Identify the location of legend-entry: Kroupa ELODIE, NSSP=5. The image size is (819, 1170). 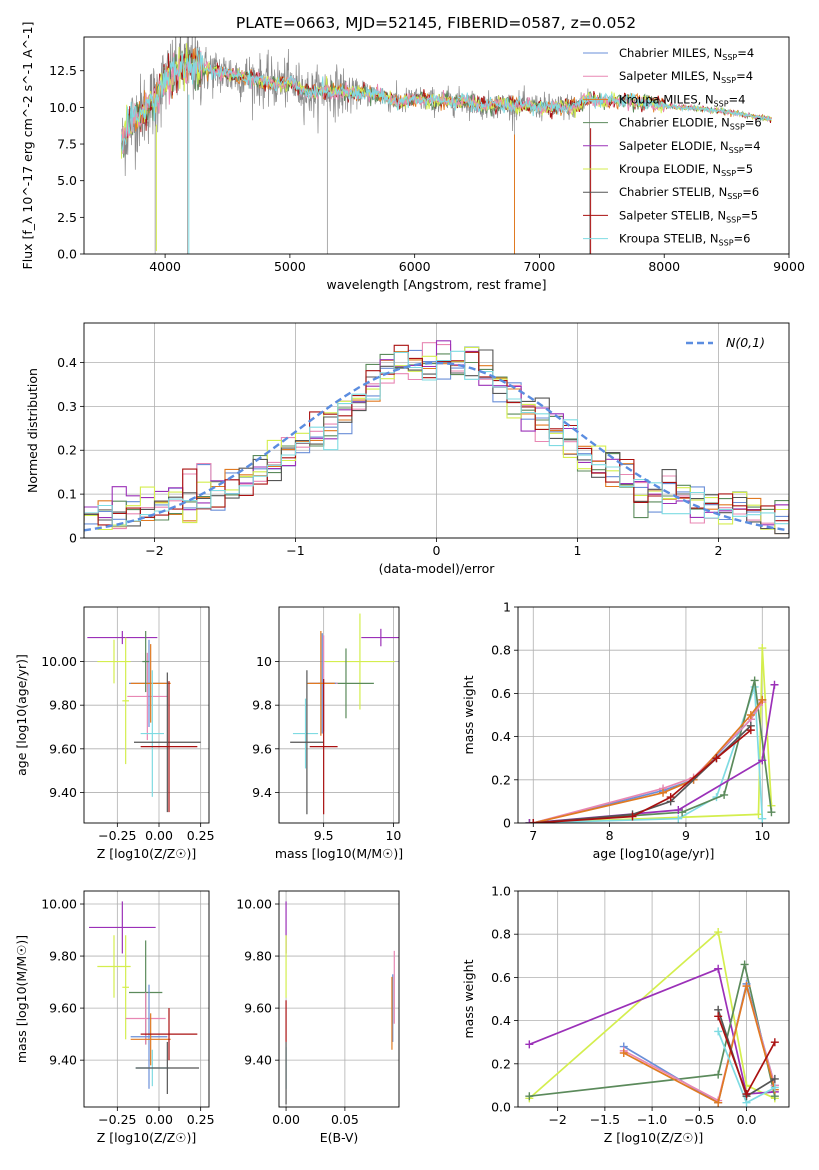
(686, 170).